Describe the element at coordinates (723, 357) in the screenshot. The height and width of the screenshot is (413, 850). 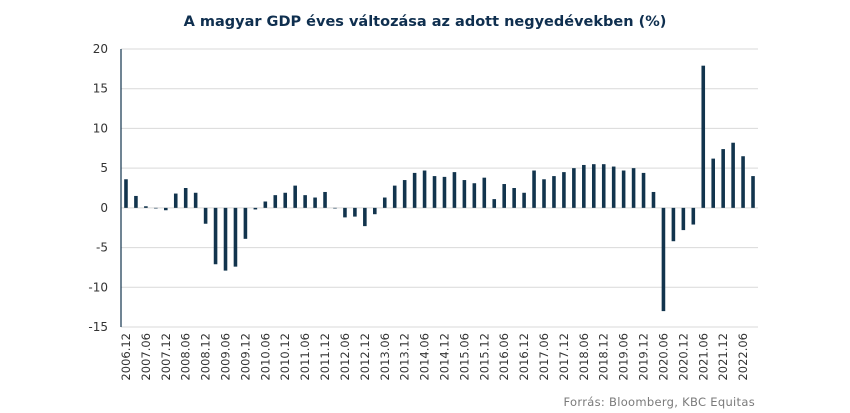
I see `x-tick-label: 2021.12` at that location.